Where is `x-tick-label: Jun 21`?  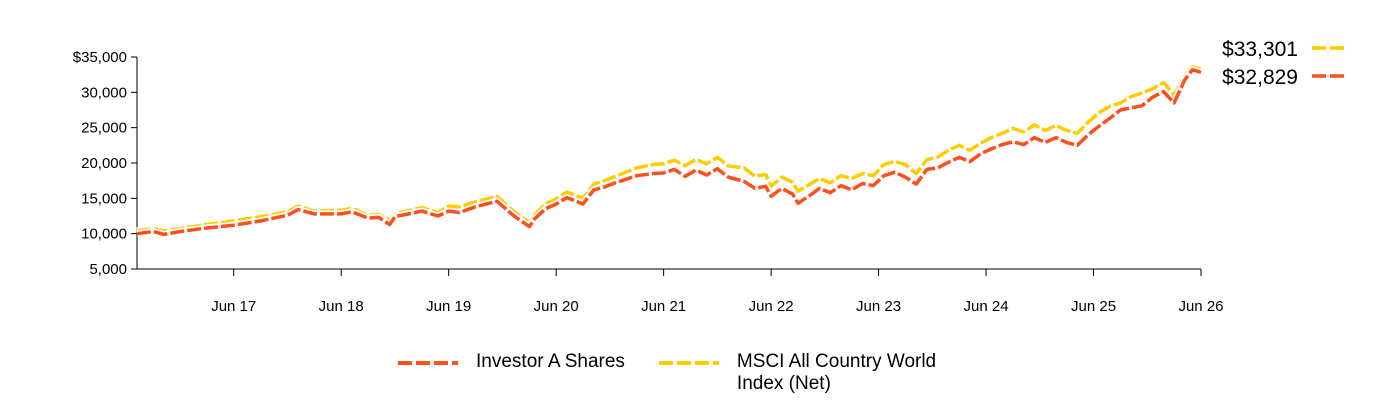
x-tick-label: Jun 21 is located at coordinates (663, 306).